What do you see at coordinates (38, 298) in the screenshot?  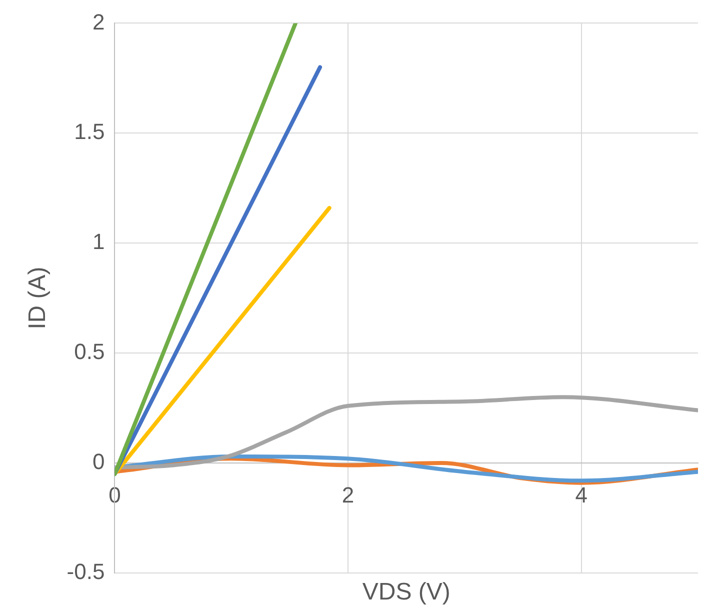 I see `y-axis-title: ID (A)` at bounding box center [38, 298].